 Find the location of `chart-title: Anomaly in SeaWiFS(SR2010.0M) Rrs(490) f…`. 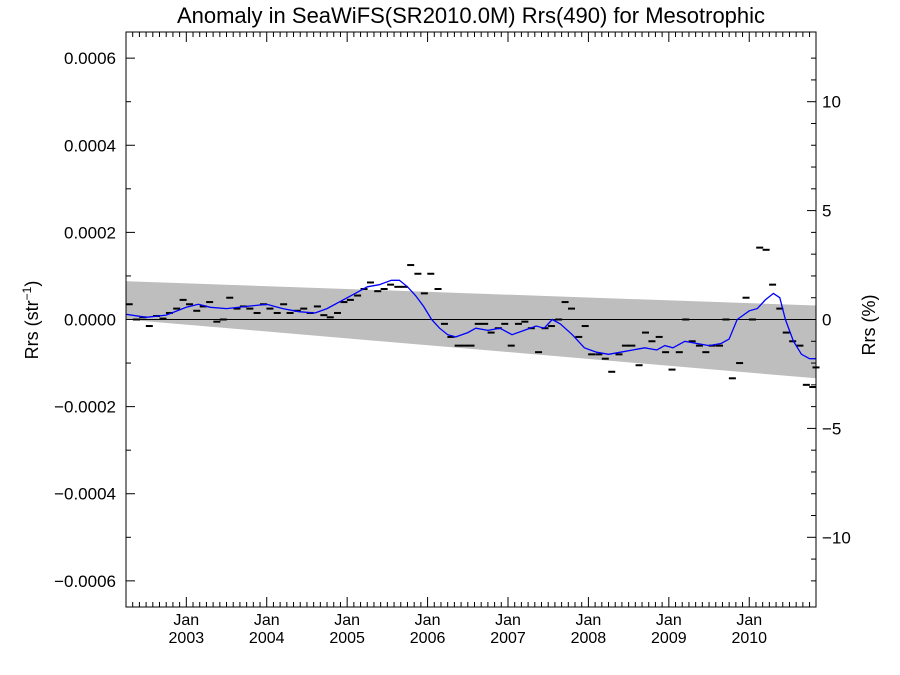

chart-title: Anomaly in SeaWiFS(SR2010.0M) Rrs(490) f… is located at coordinates (471, 15).